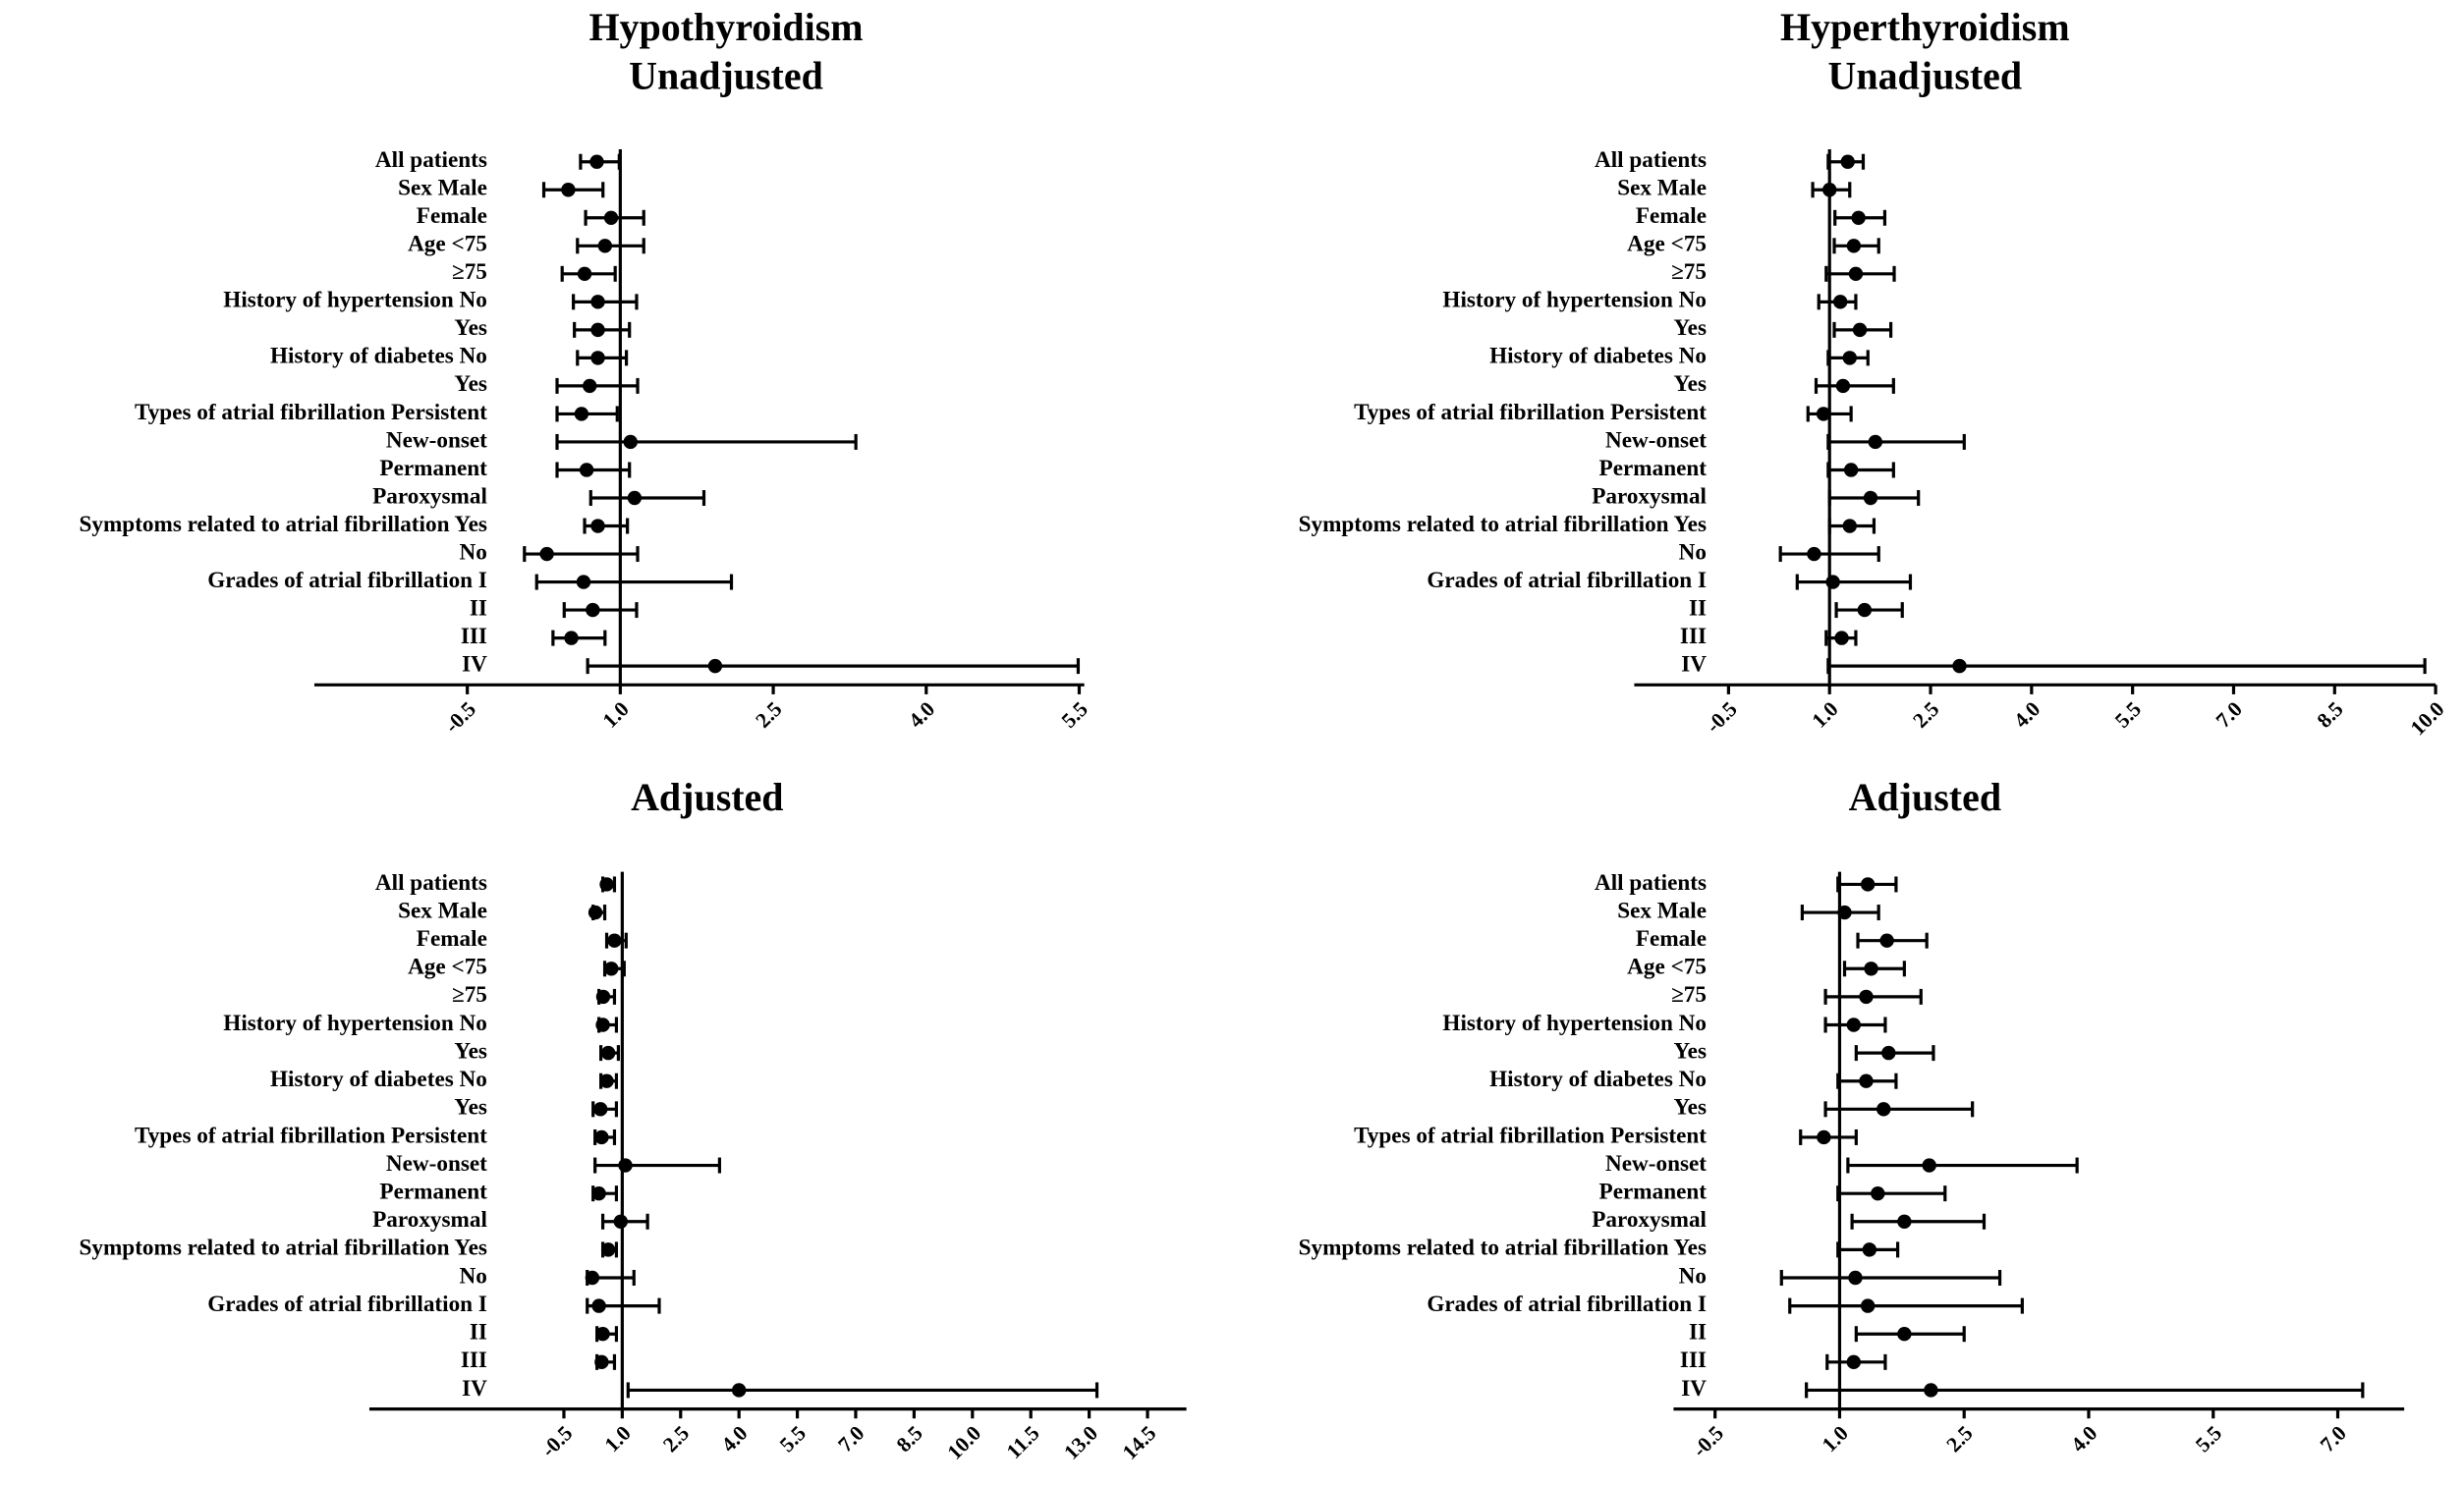 The height and width of the screenshot is (1486, 2464). What do you see at coordinates (1925, 27) in the screenshot?
I see `chart-title: Hyperthyroidism` at bounding box center [1925, 27].